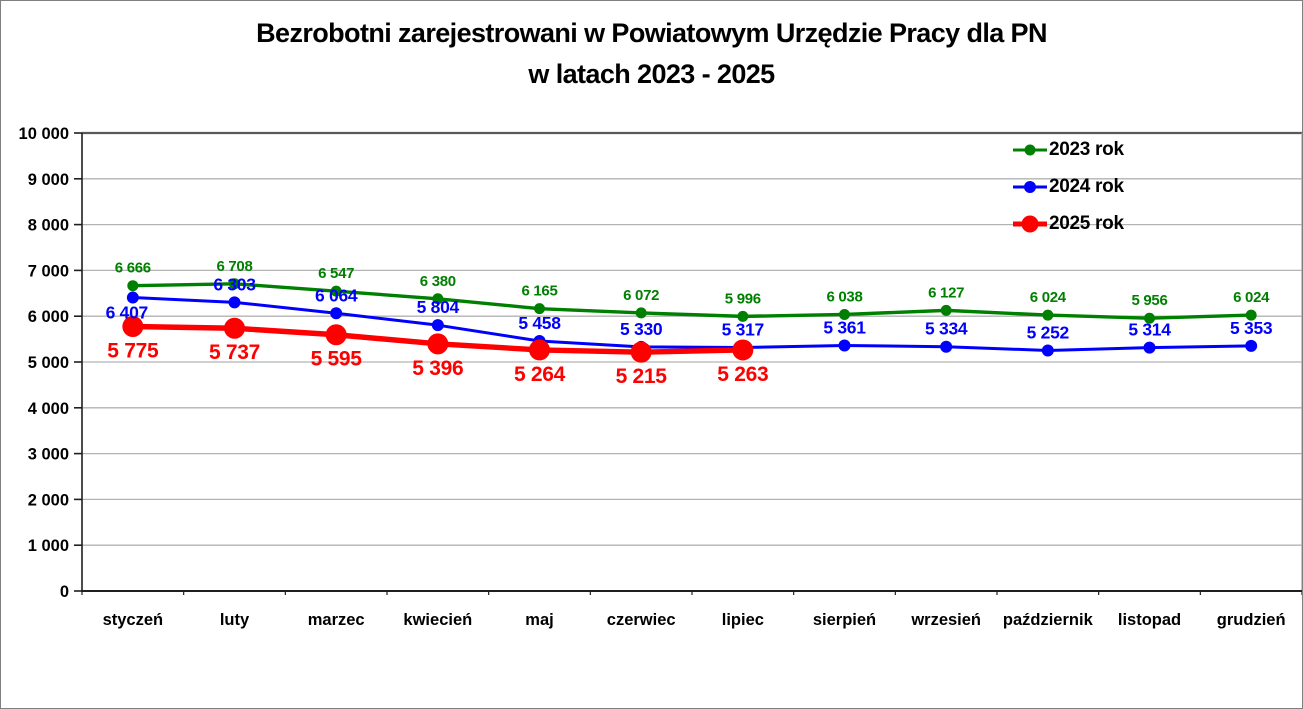  What do you see at coordinates (945, 620) in the screenshot?
I see `x-axis-label: wrzesień` at bounding box center [945, 620].